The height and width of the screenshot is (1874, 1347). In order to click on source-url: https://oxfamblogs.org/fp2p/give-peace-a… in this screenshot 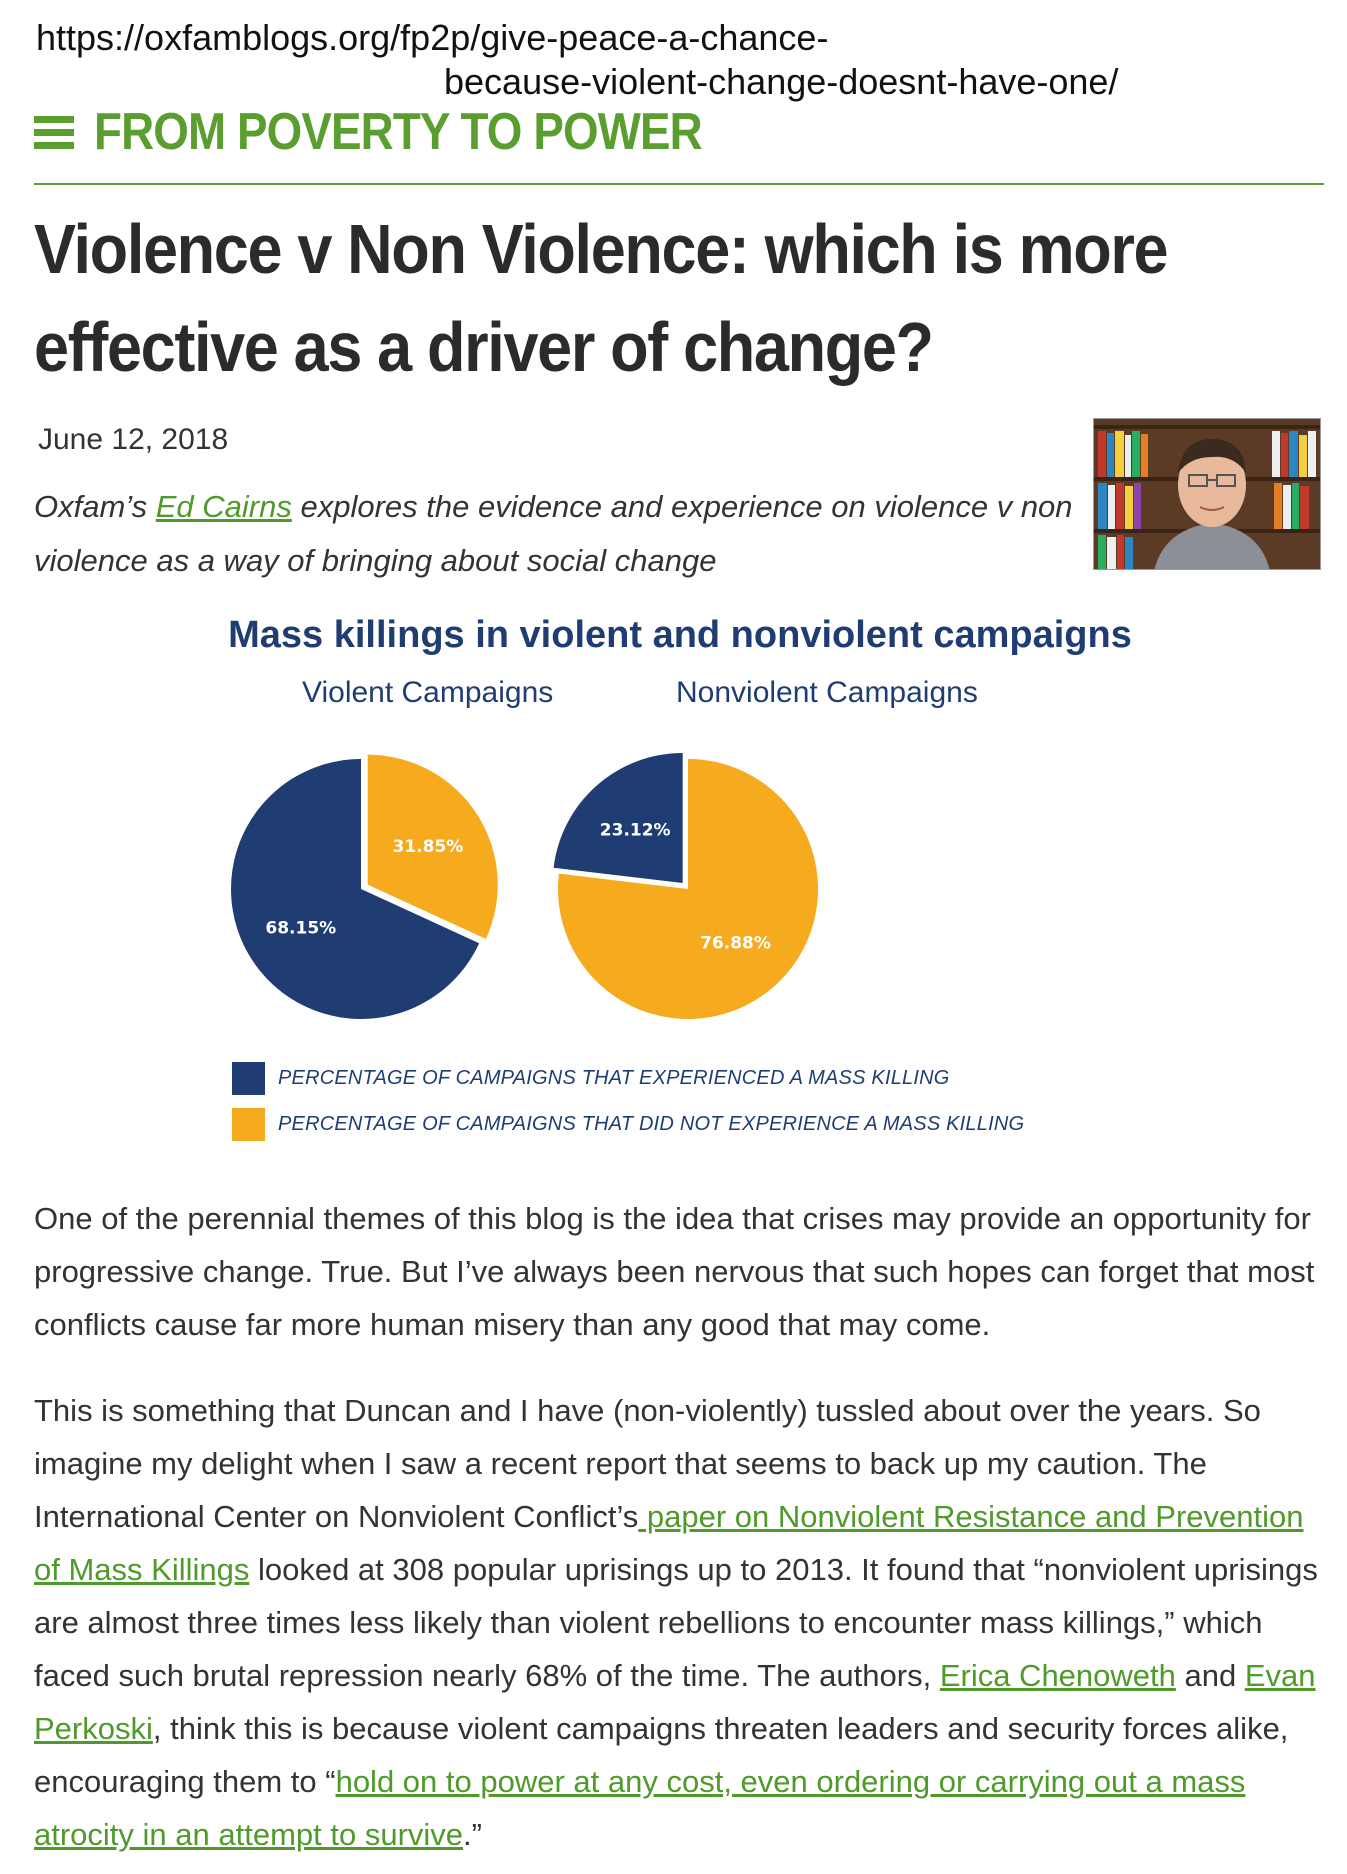, I will do `click(577, 60)`.